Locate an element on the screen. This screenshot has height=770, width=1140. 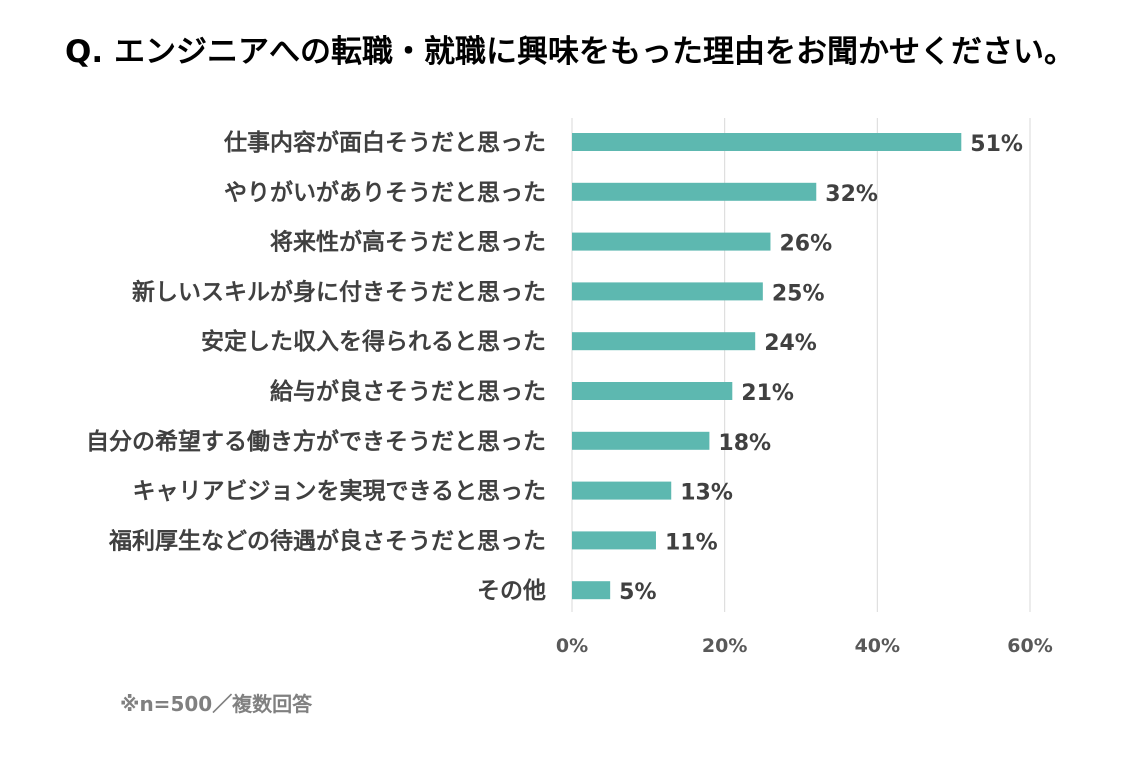
data-label: 32% is located at coordinates (851, 194).